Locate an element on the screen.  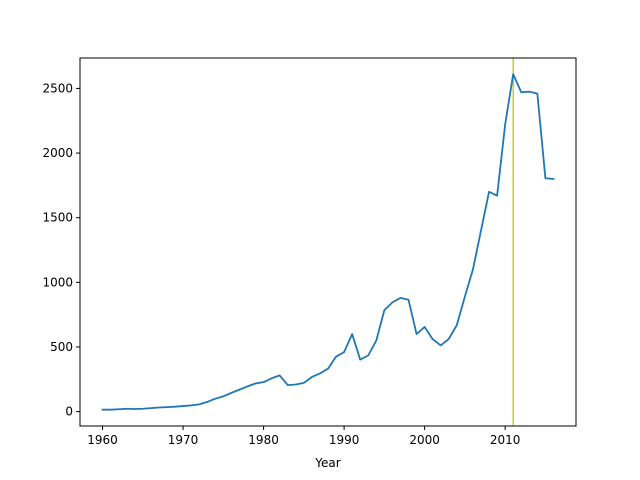
x-tick-label: 1990 is located at coordinates (344, 440).